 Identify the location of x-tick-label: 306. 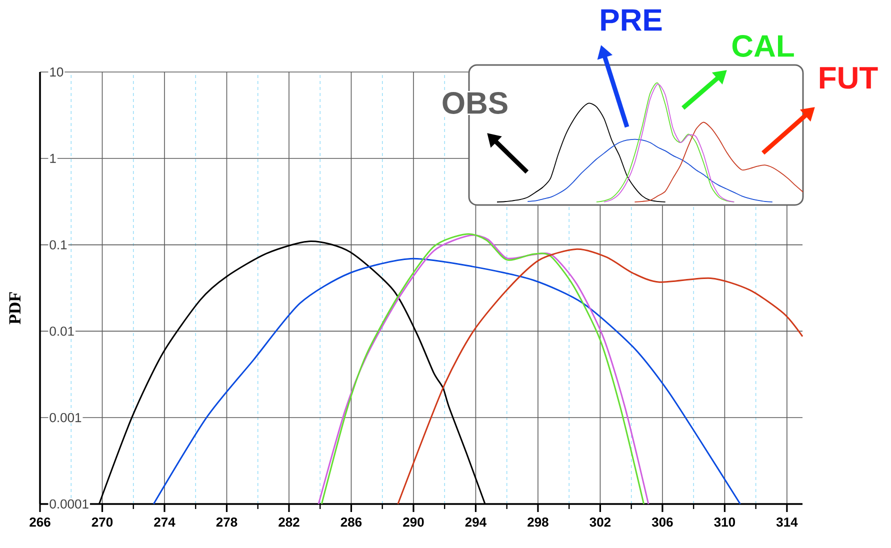
(662, 522).